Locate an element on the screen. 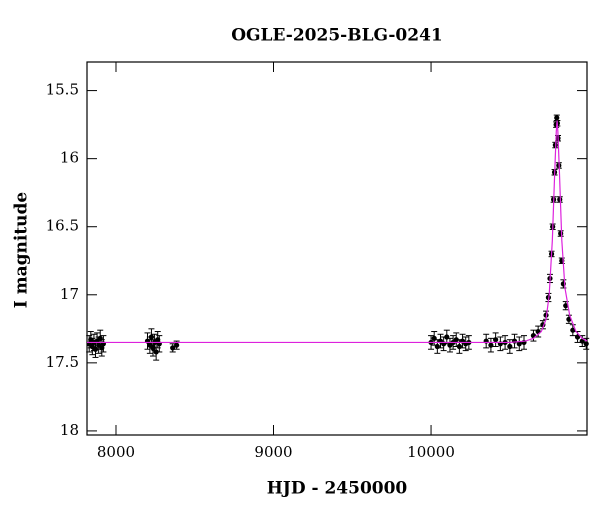 Image resolution: width=600 pixels, height=516 pixels. y-tick-label: 17.5 is located at coordinates (62, 362).